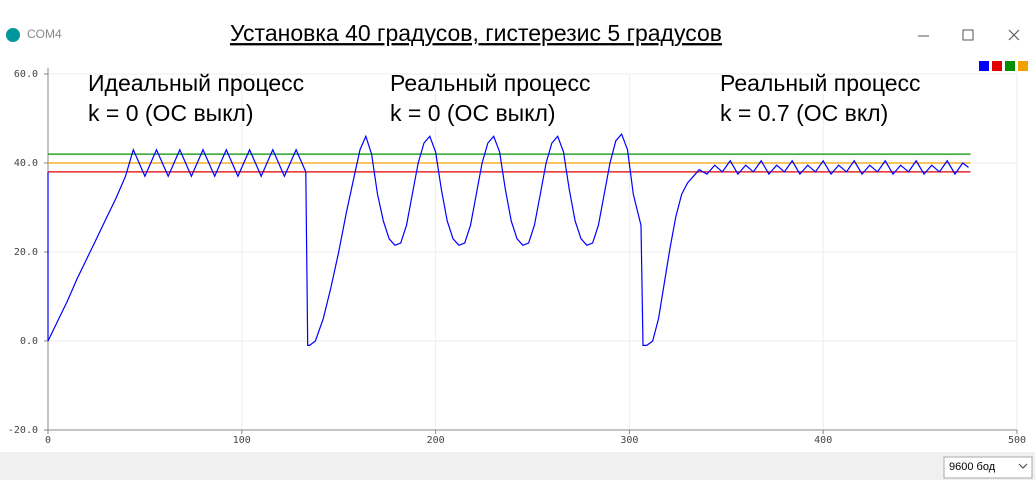 This screenshot has height=485, width=1035. Describe the element at coordinates (1014, 35) in the screenshot. I see `close-button` at that location.